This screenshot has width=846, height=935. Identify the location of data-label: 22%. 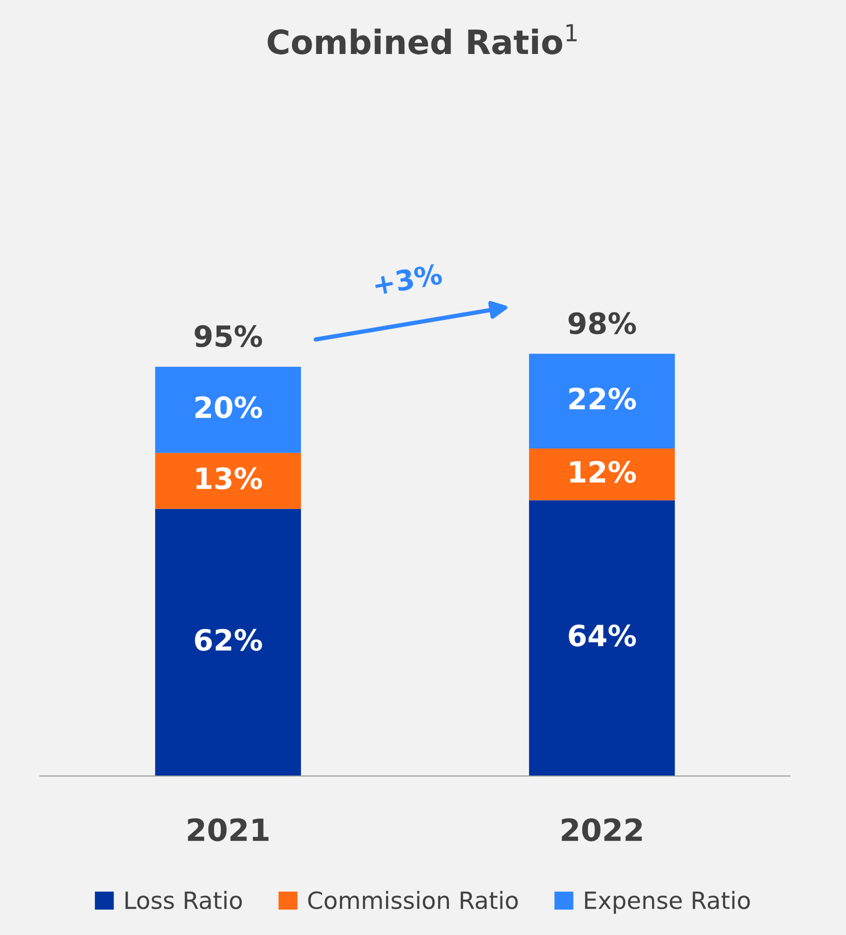
(602, 399).